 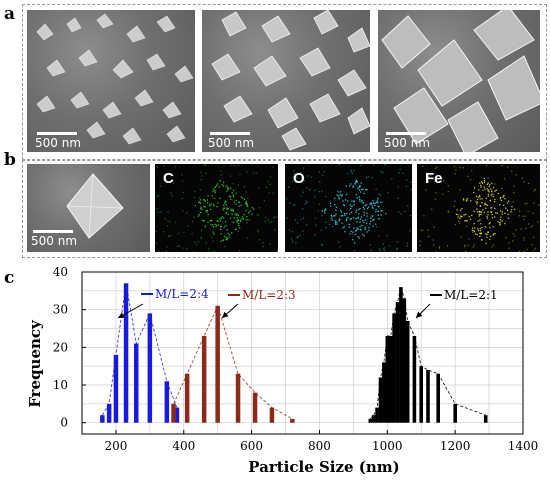 I want to click on y-tick-label: 30, so click(x=60, y=310).